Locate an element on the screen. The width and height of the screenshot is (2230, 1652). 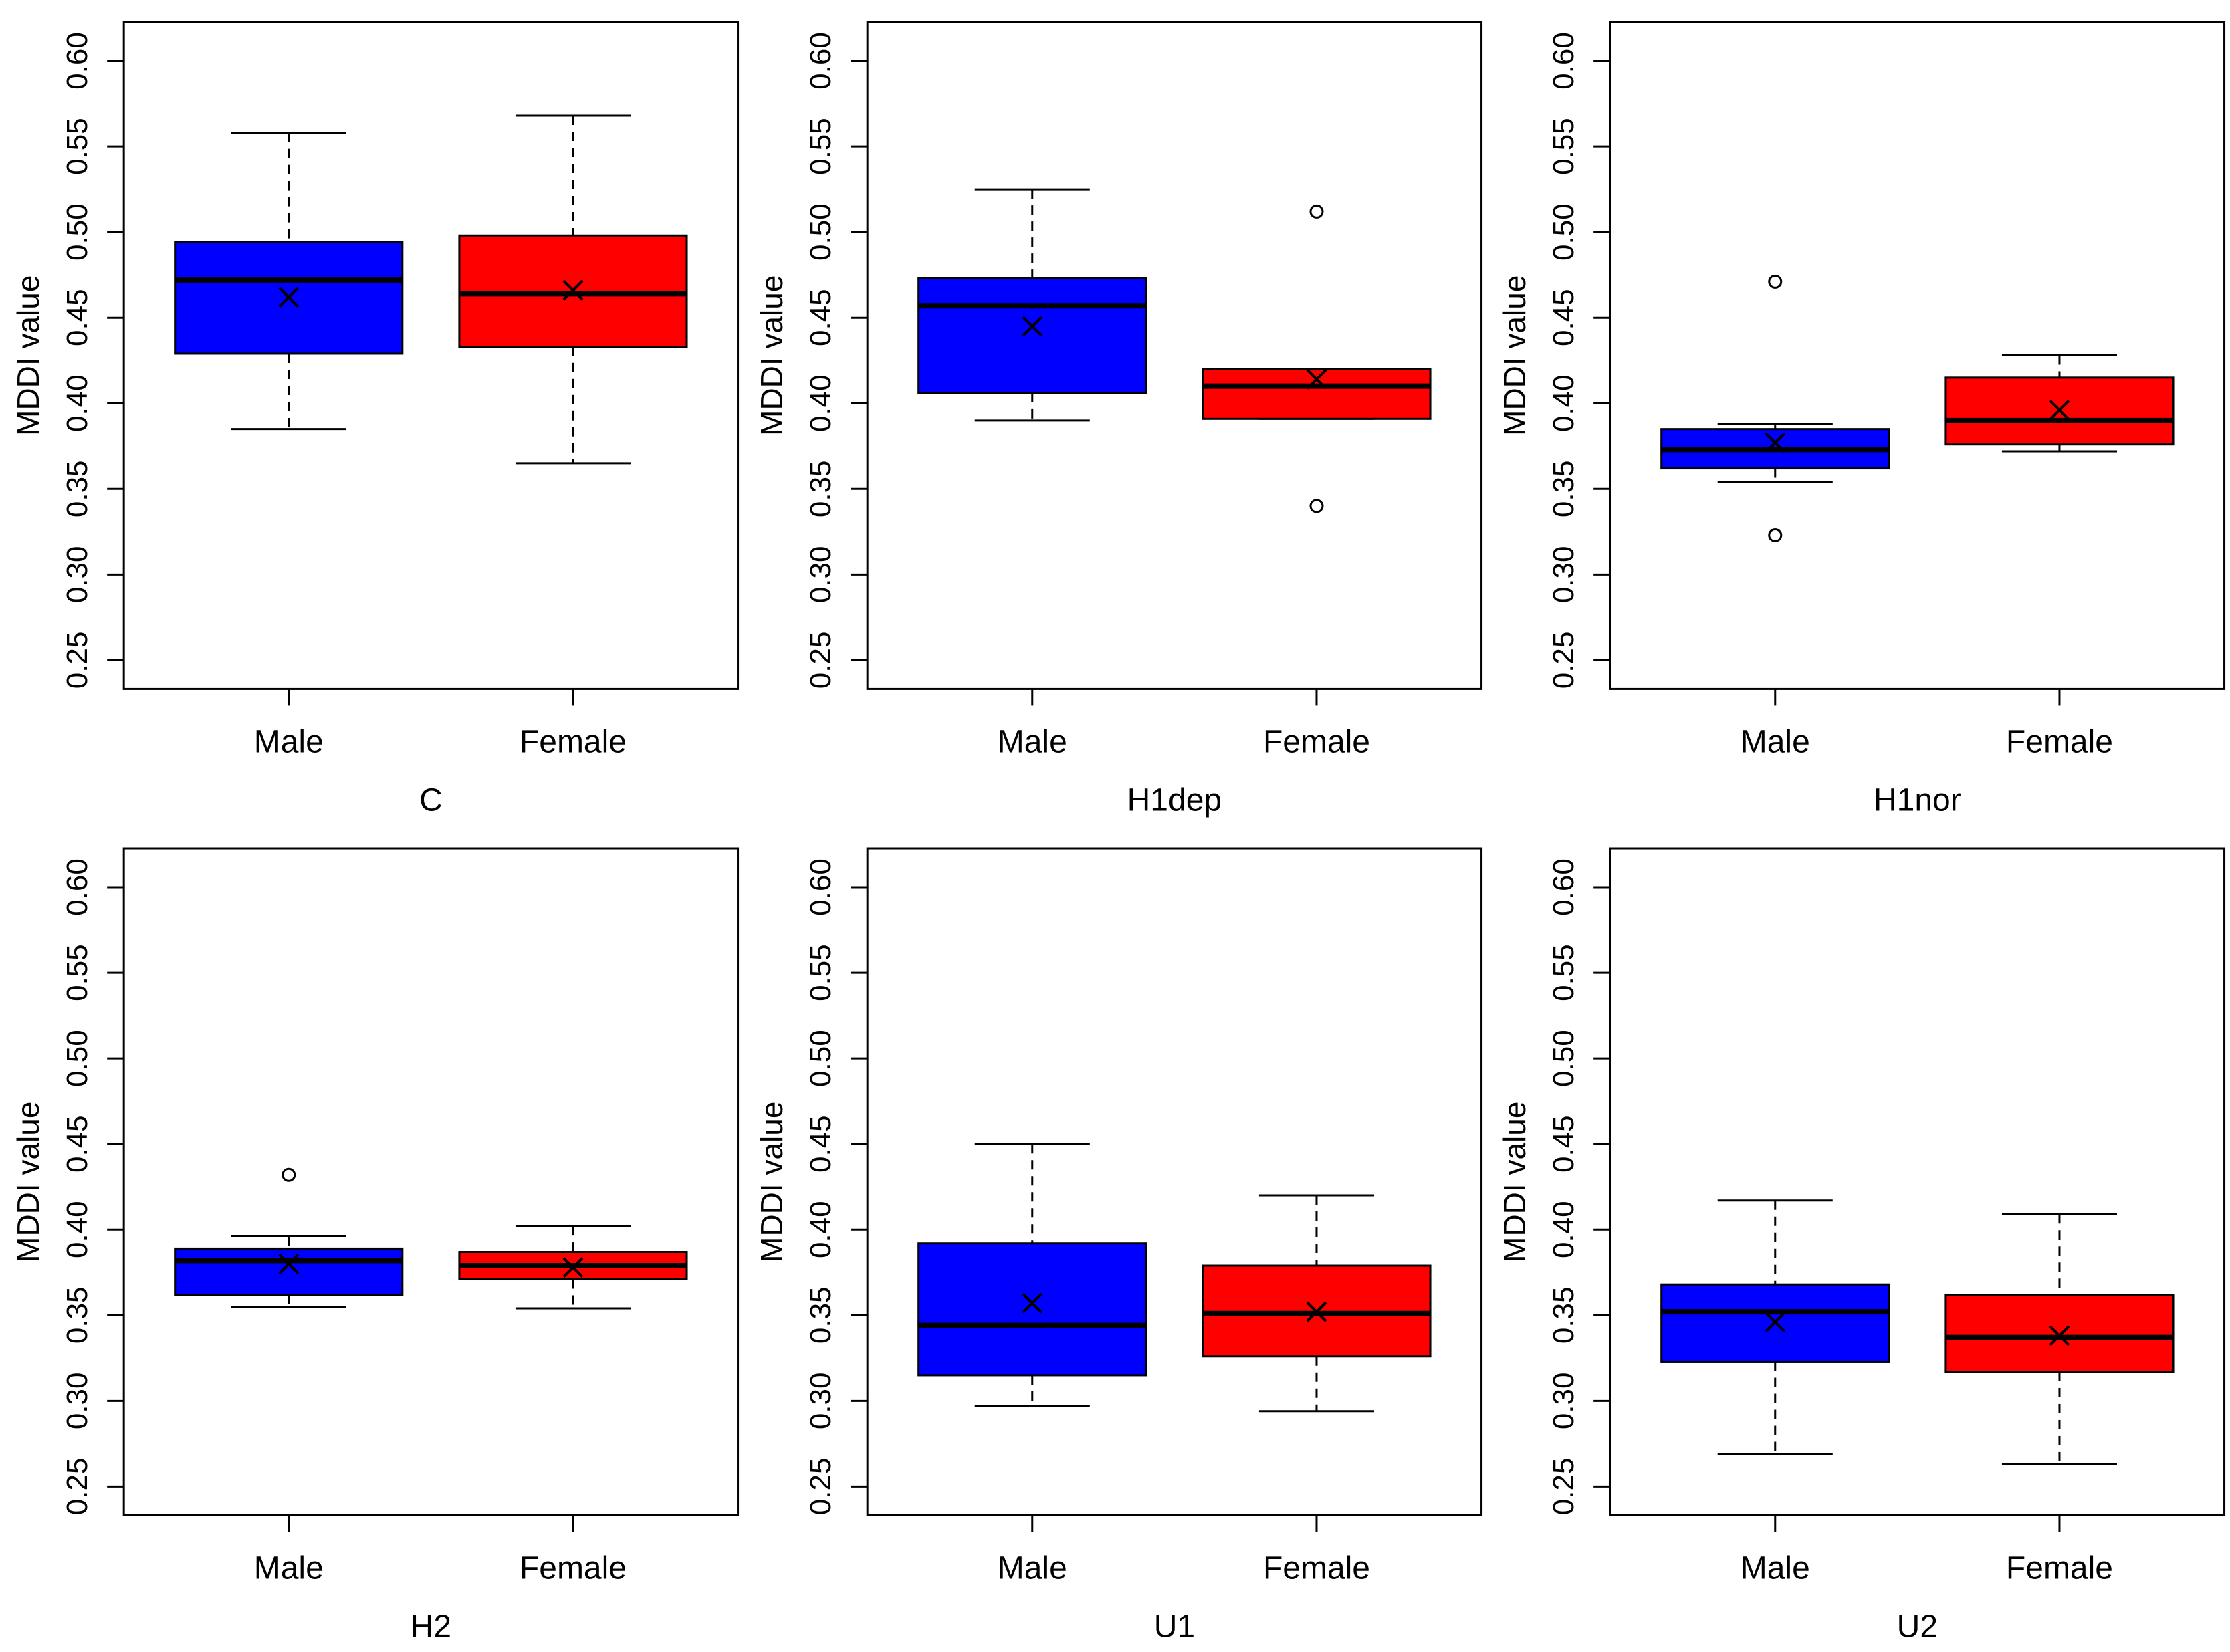
panel-title: H1dep is located at coordinates (1174, 800).